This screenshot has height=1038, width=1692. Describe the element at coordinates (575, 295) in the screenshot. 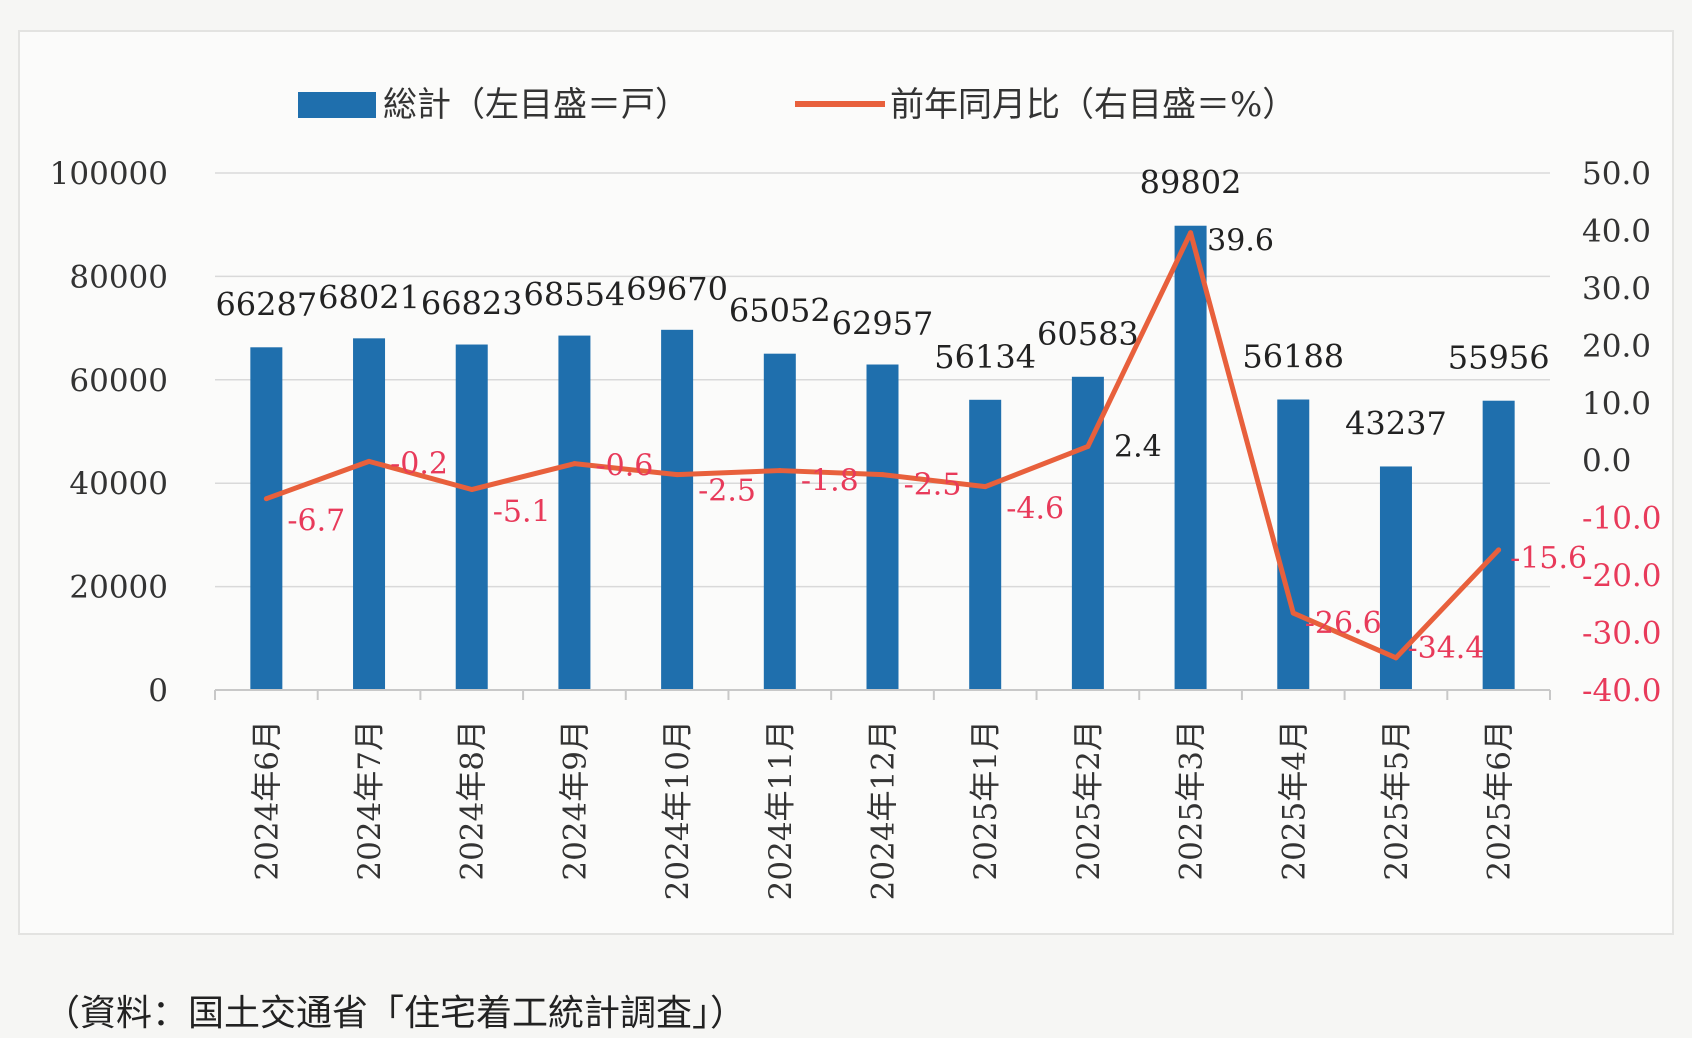

I see `bar-value-label: 68554` at that location.